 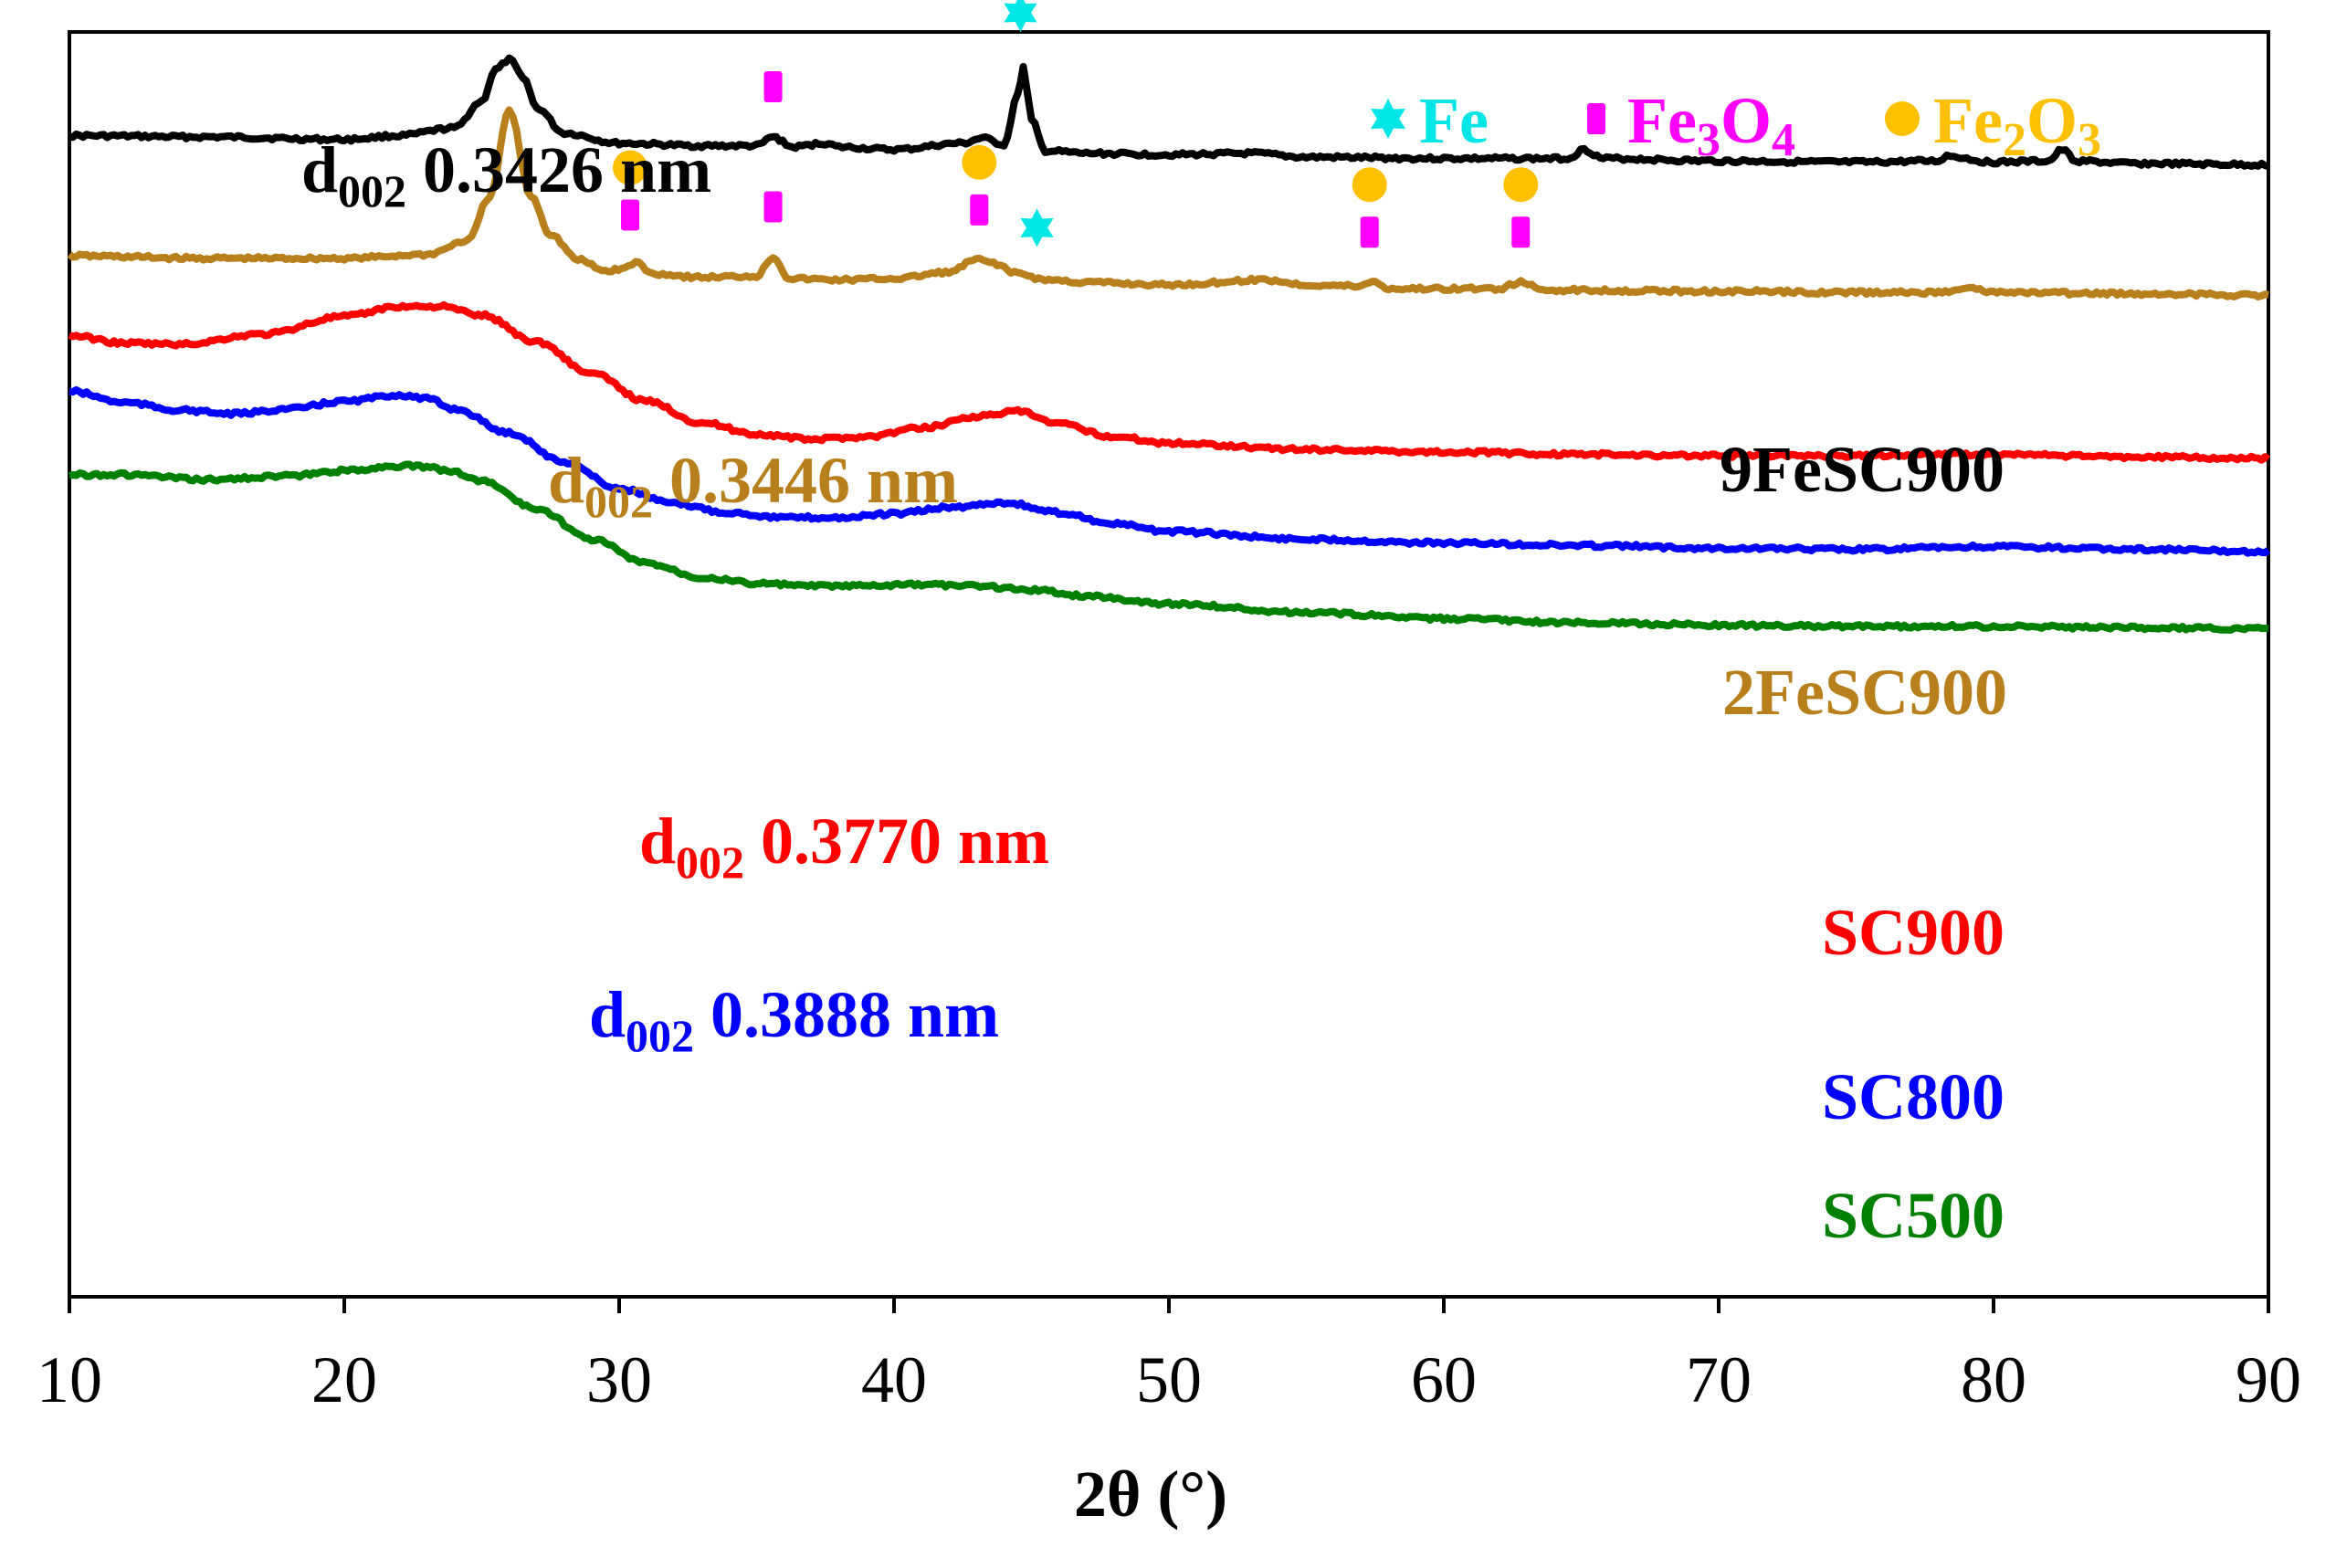 I want to click on x-axis-ticks: 10 20 30 40 50 60 70 80 90, so click(x=1169, y=1356).